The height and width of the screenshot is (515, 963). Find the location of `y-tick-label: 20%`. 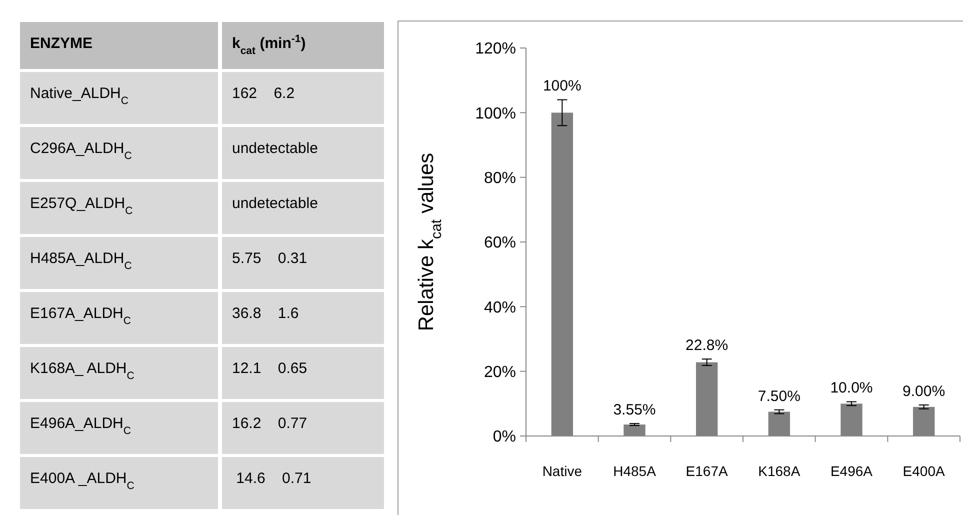

y-tick-label: 20% is located at coordinates (500, 372).